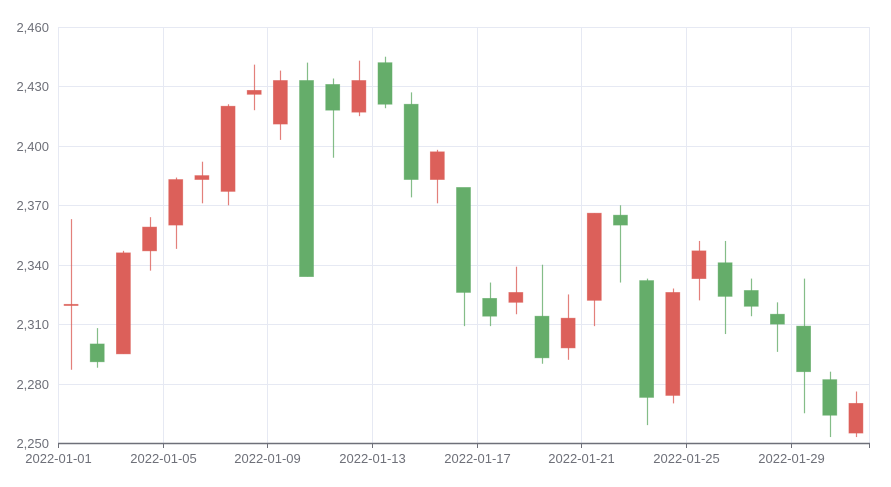 This screenshot has height=487, width=891. What do you see at coordinates (32, 235) in the screenshot?
I see `y-axis-labels: 2,250 2,280 2,310 2,340 2,370 2,400 2,430 2,460` at bounding box center [32, 235].